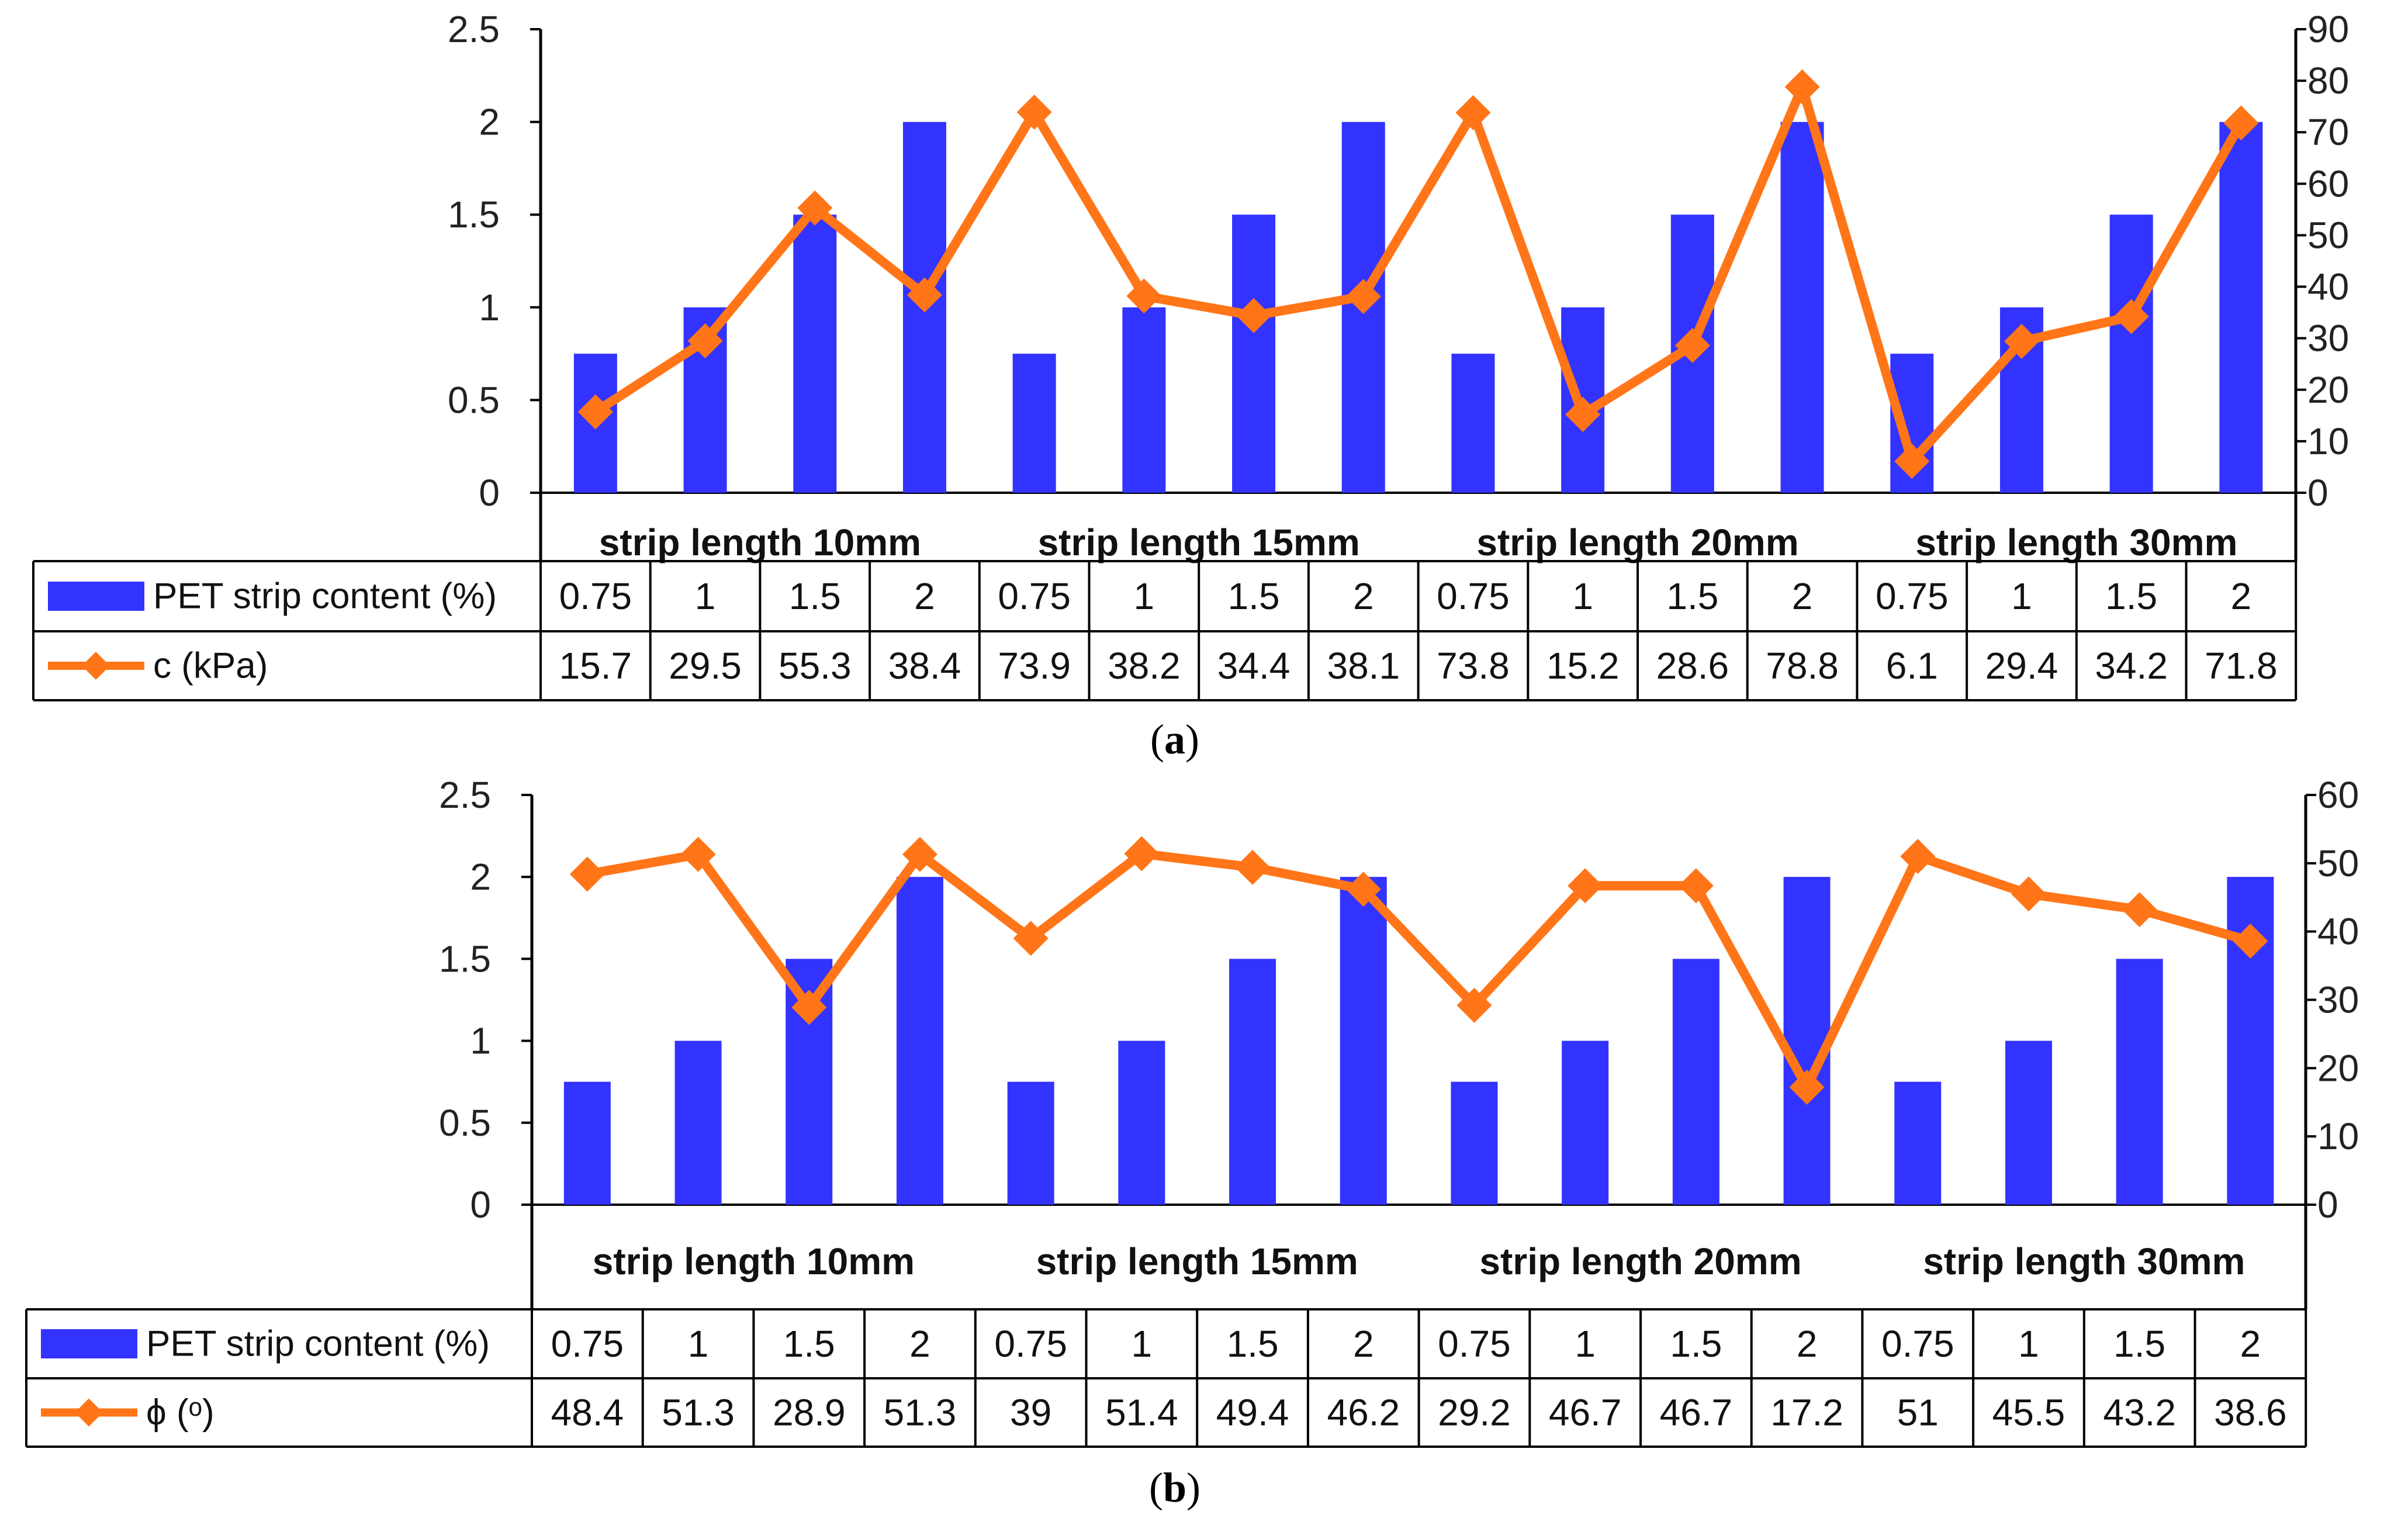  I want to click on table-cell: 34.4, so click(1254, 666).